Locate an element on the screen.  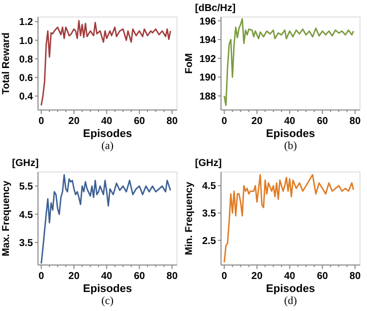
text: (a) is located at coordinates (107, 146).